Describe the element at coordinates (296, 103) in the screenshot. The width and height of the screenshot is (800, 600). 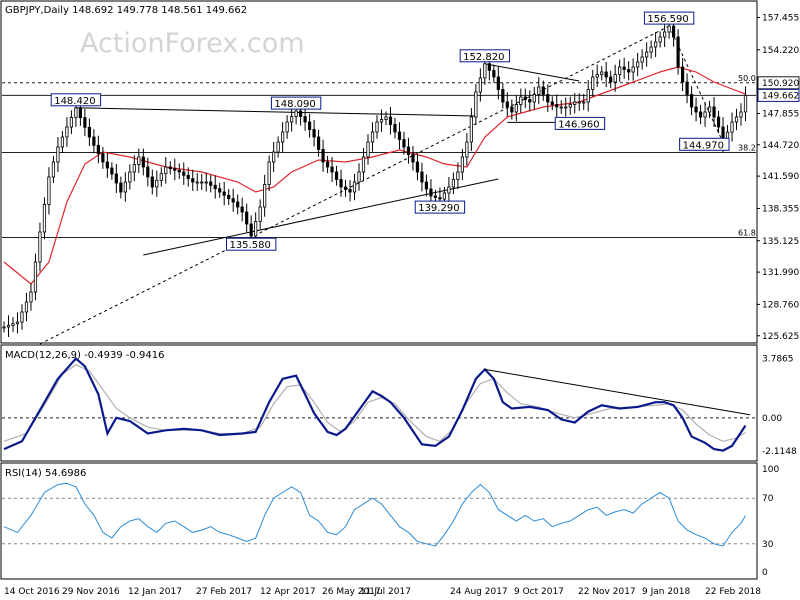
I see `callout-1: 148.090` at that location.